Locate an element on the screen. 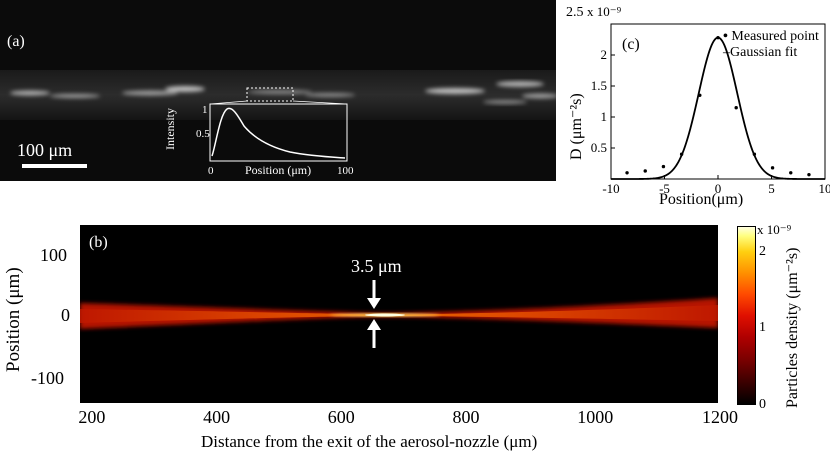 Image resolution: width=830 pixels, height=457 pixels. panel-c-xtick-label: -10 is located at coordinates (610, 188).